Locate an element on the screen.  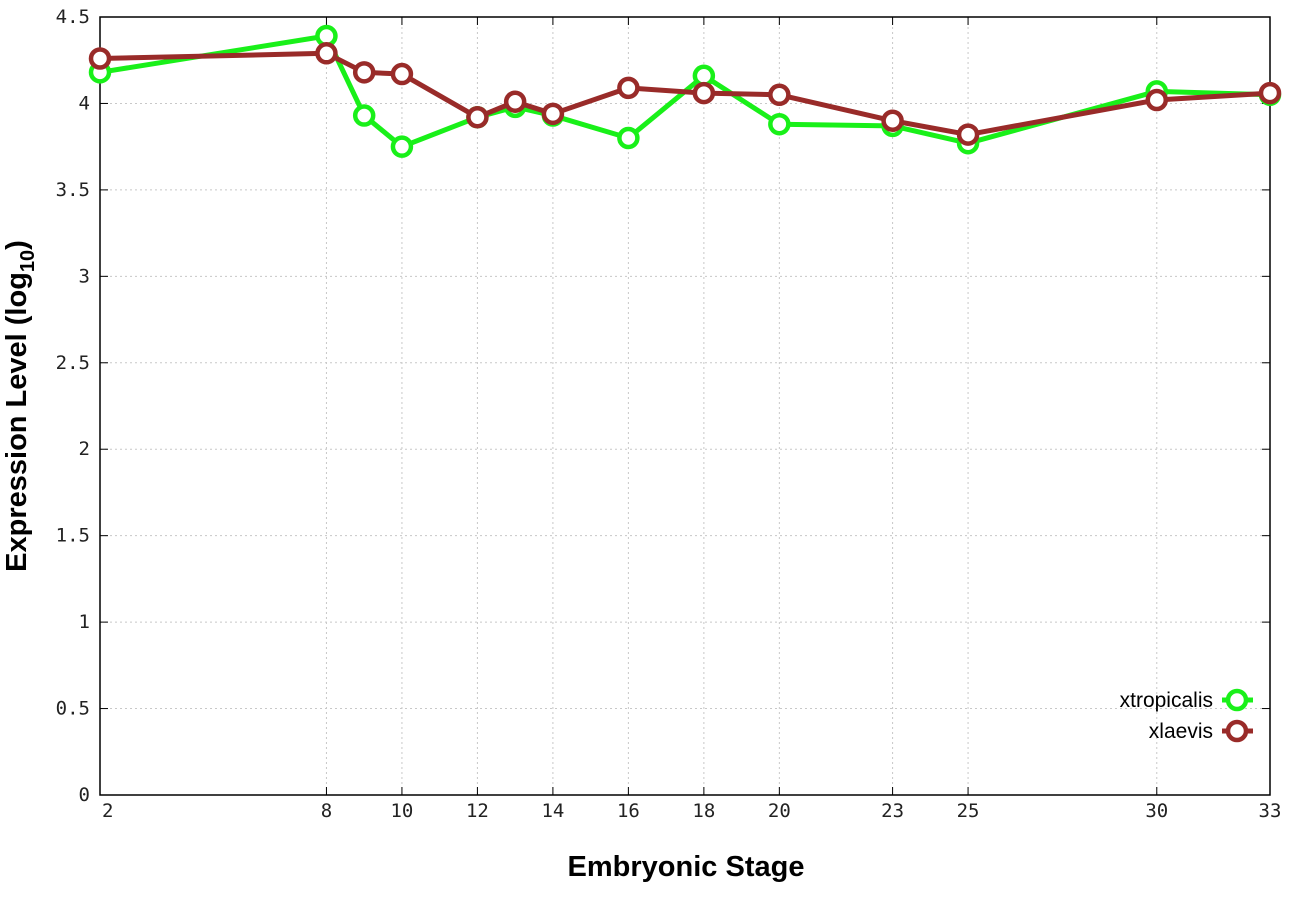
x-tick-label: 20 is located at coordinates (779, 811).